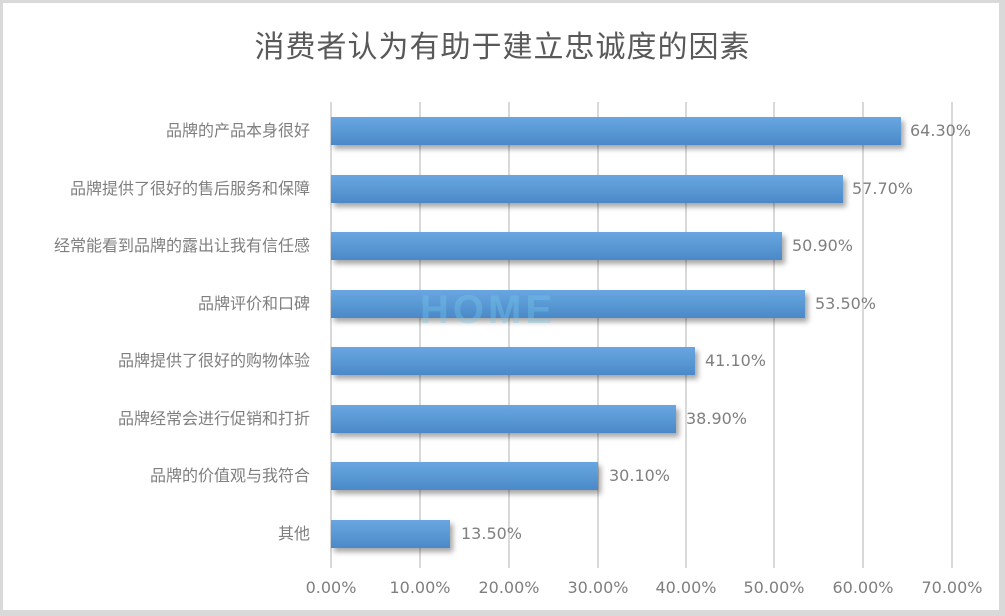 Image resolution: width=1005 pixels, height=616 pixels. I want to click on x-tick-label: 20.00%, so click(509, 587).